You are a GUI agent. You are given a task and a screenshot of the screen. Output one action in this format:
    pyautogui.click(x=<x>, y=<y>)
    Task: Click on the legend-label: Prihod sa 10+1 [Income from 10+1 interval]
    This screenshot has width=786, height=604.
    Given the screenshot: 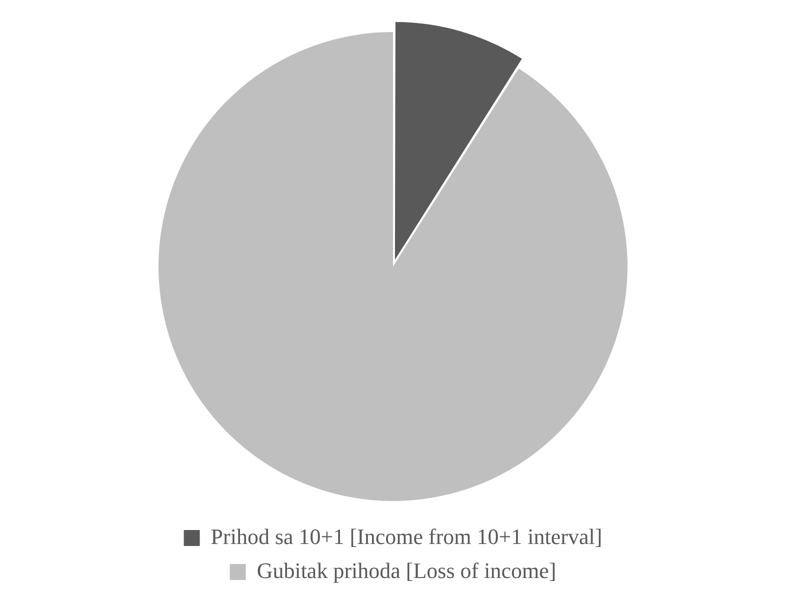 What is the action you would take?
    pyautogui.click(x=406, y=536)
    